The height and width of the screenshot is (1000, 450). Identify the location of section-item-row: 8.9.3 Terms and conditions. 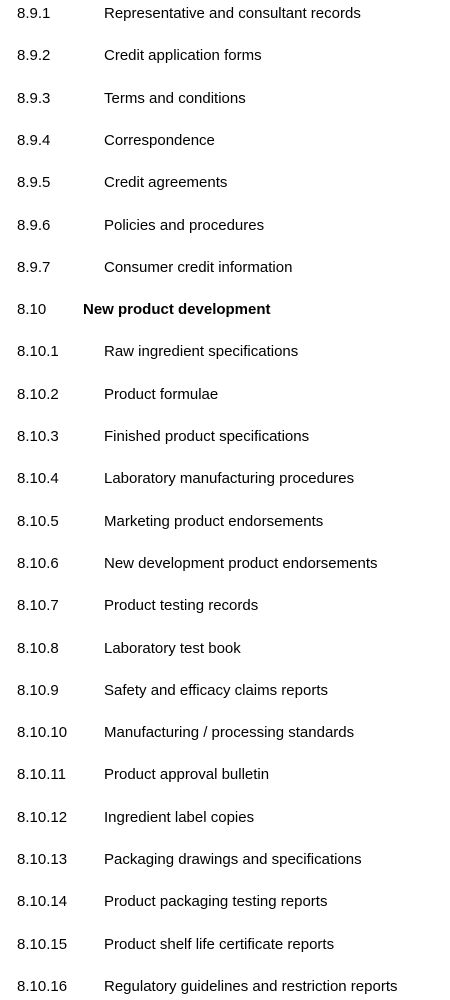
(225, 99).